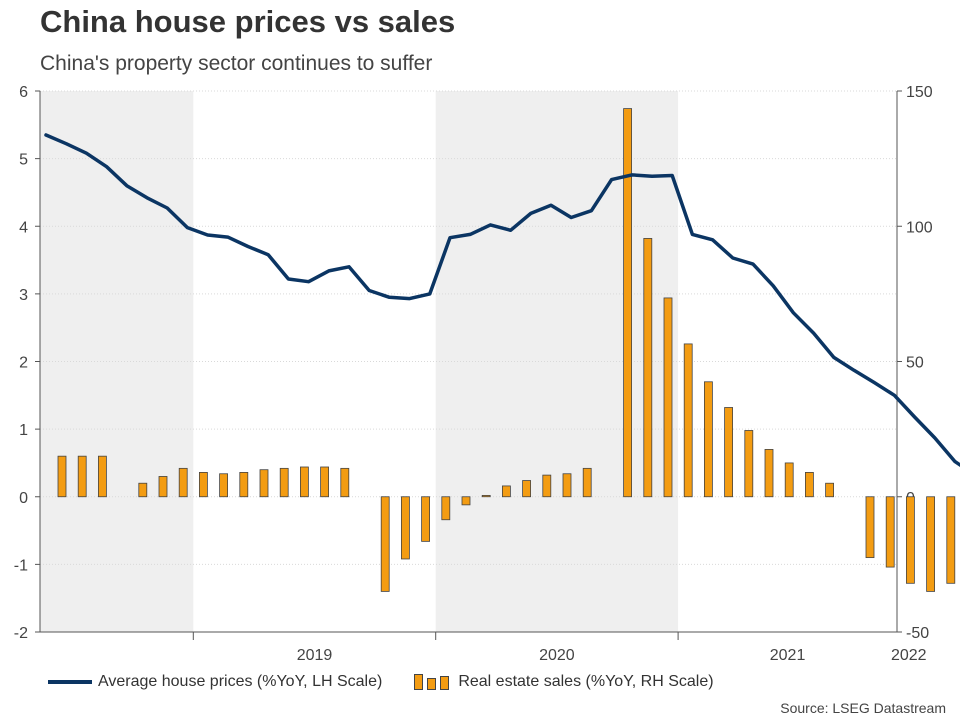  I want to click on right-tick-label: -50, so click(917, 633).